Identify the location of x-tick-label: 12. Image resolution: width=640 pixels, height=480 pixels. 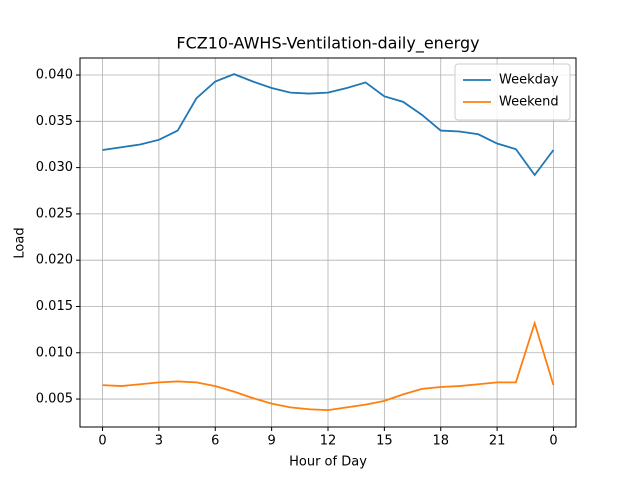
(328, 441).